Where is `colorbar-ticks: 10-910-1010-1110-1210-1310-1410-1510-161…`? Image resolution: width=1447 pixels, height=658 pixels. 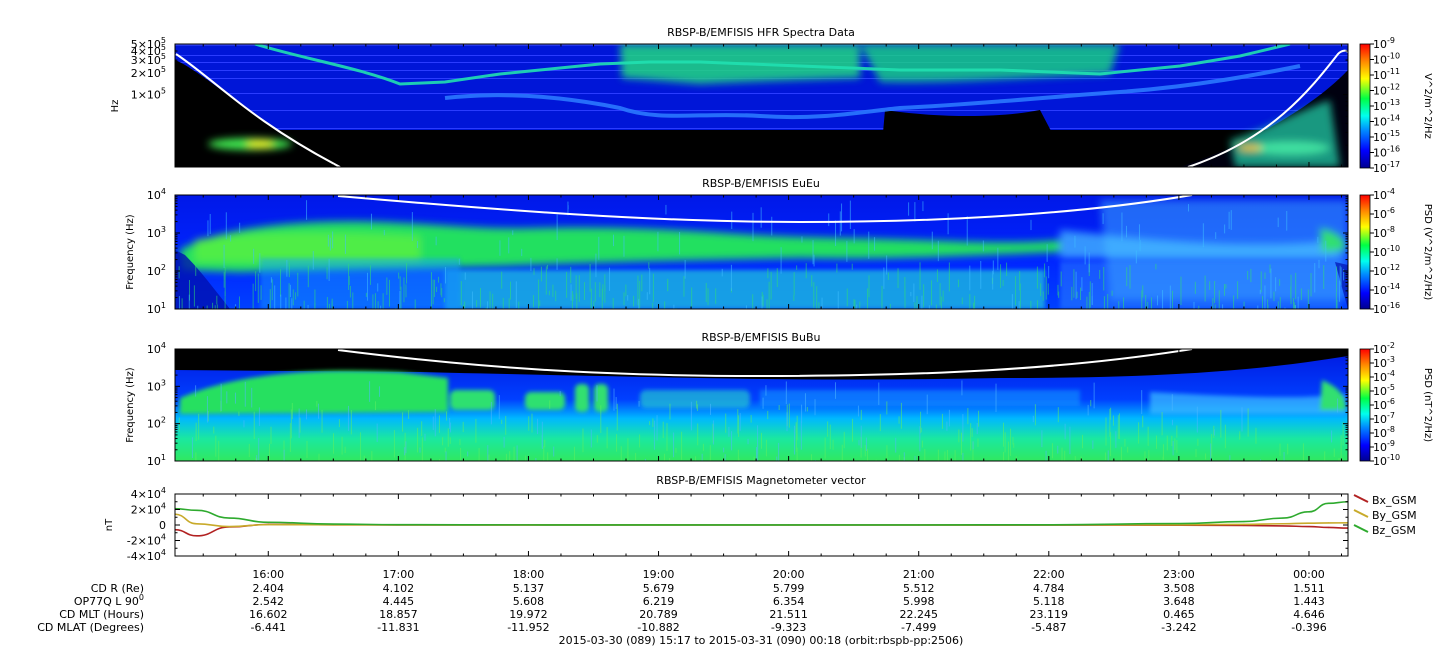 colorbar-ticks: 10-910-1010-1110-1210-1310-1410-1510-161… is located at coordinates (1385, 105).